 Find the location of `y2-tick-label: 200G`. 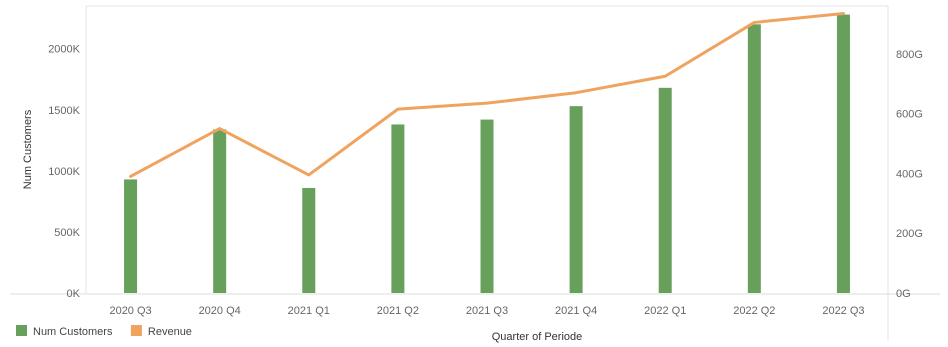

y2-tick-label: 200G is located at coordinates (909, 234).